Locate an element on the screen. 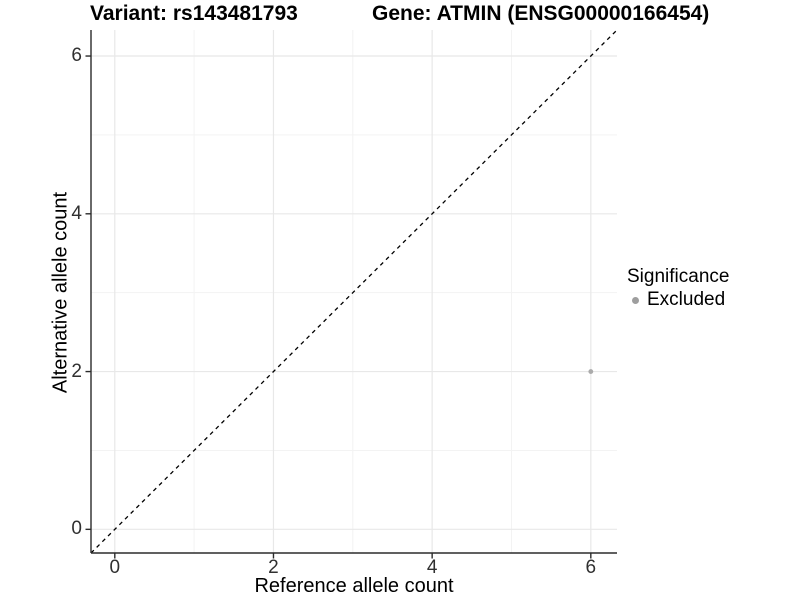 Image resolution: width=800 pixels, height=600 pixels. y-axis-title: Alternative allele count is located at coordinates (60, 292).